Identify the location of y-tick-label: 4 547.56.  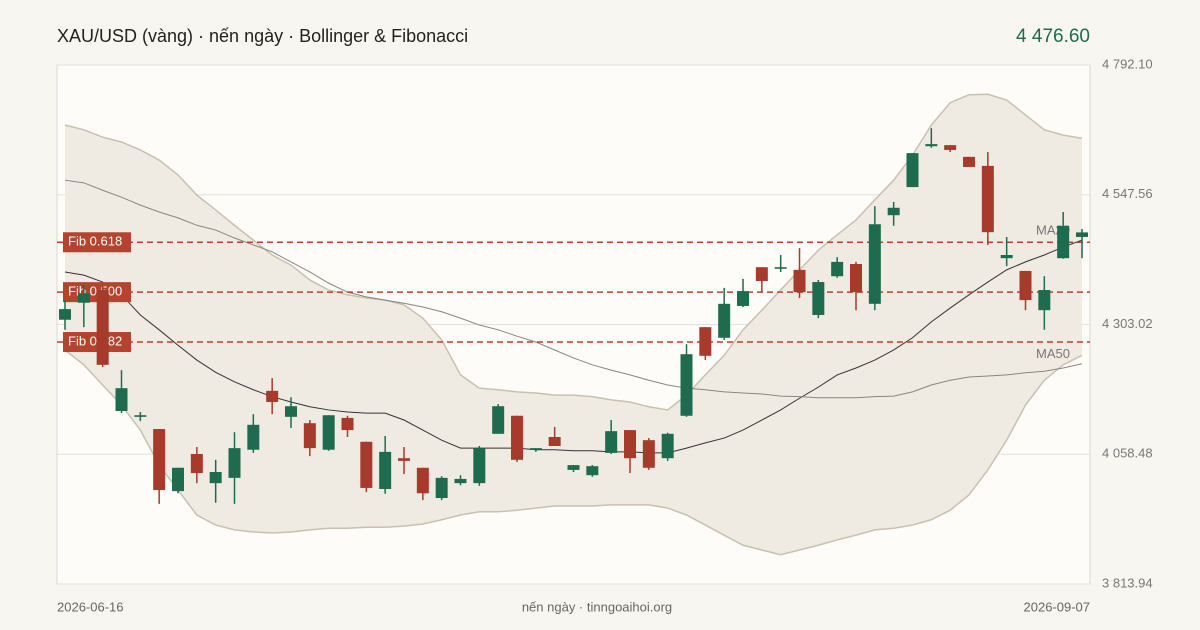
(1127, 193).